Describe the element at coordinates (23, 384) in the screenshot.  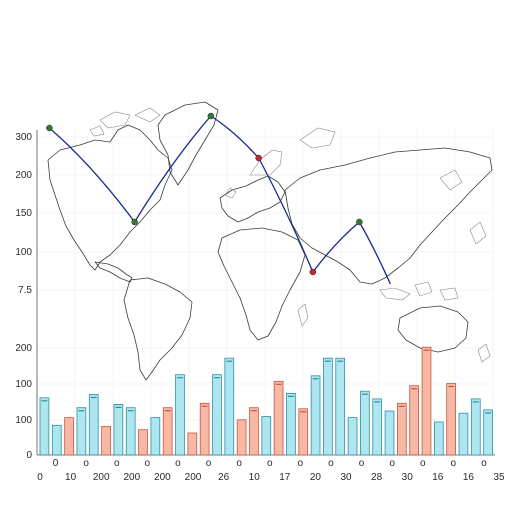
I see `y-tick-lower-1: 100` at that location.